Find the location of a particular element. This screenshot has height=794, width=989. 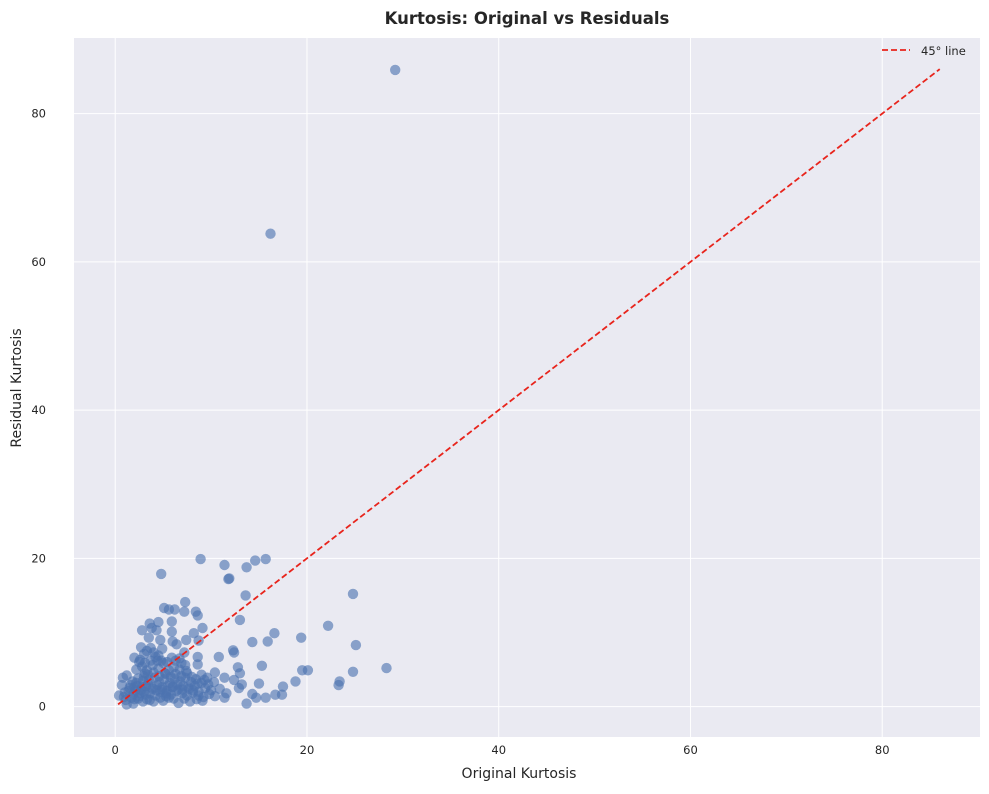

y-tick-label: 80 is located at coordinates (38, 114).